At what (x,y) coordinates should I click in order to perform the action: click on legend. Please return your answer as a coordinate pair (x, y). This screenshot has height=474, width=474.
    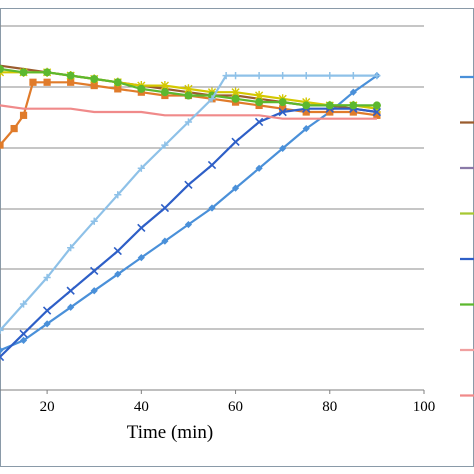
    Looking at the image, I should click on (467, 236).